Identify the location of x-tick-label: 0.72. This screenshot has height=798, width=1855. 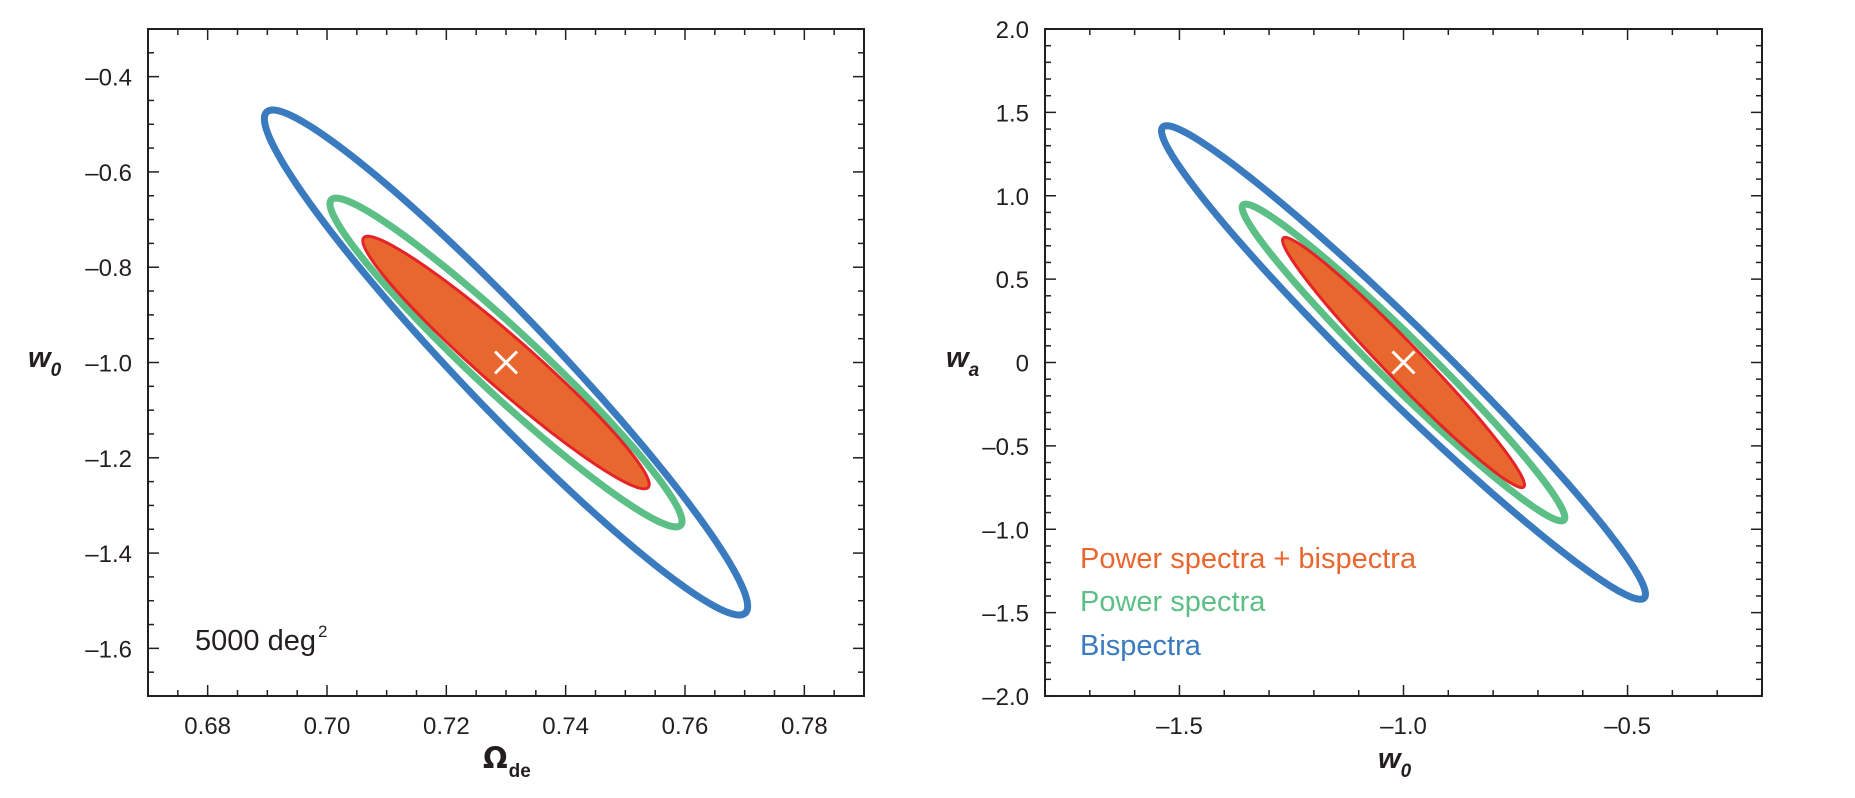
(446, 726).